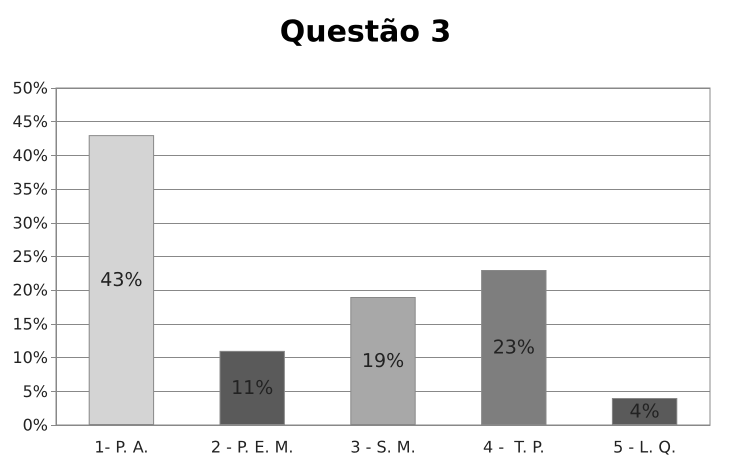 This screenshot has width=731, height=467. What do you see at coordinates (252, 447) in the screenshot?
I see `x-tick-label: 2 - P. E. M.` at bounding box center [252, 447].